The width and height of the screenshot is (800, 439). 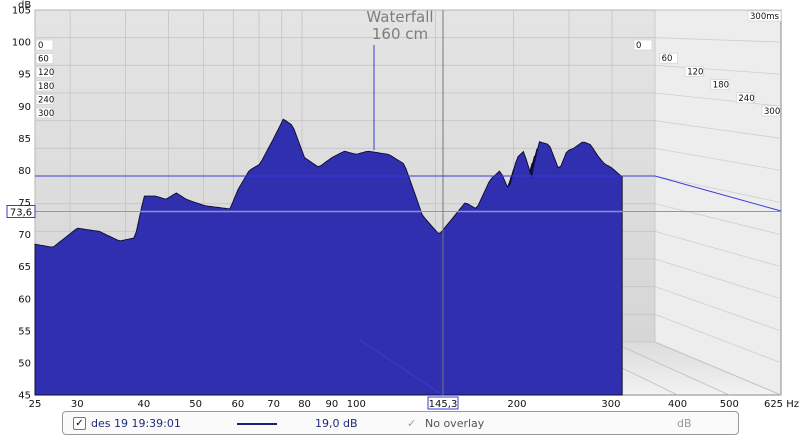 What do you see at coordinates (257, 424) in the screenshot?
I see `trace-line-swatch` at bounding box center [257, 424].